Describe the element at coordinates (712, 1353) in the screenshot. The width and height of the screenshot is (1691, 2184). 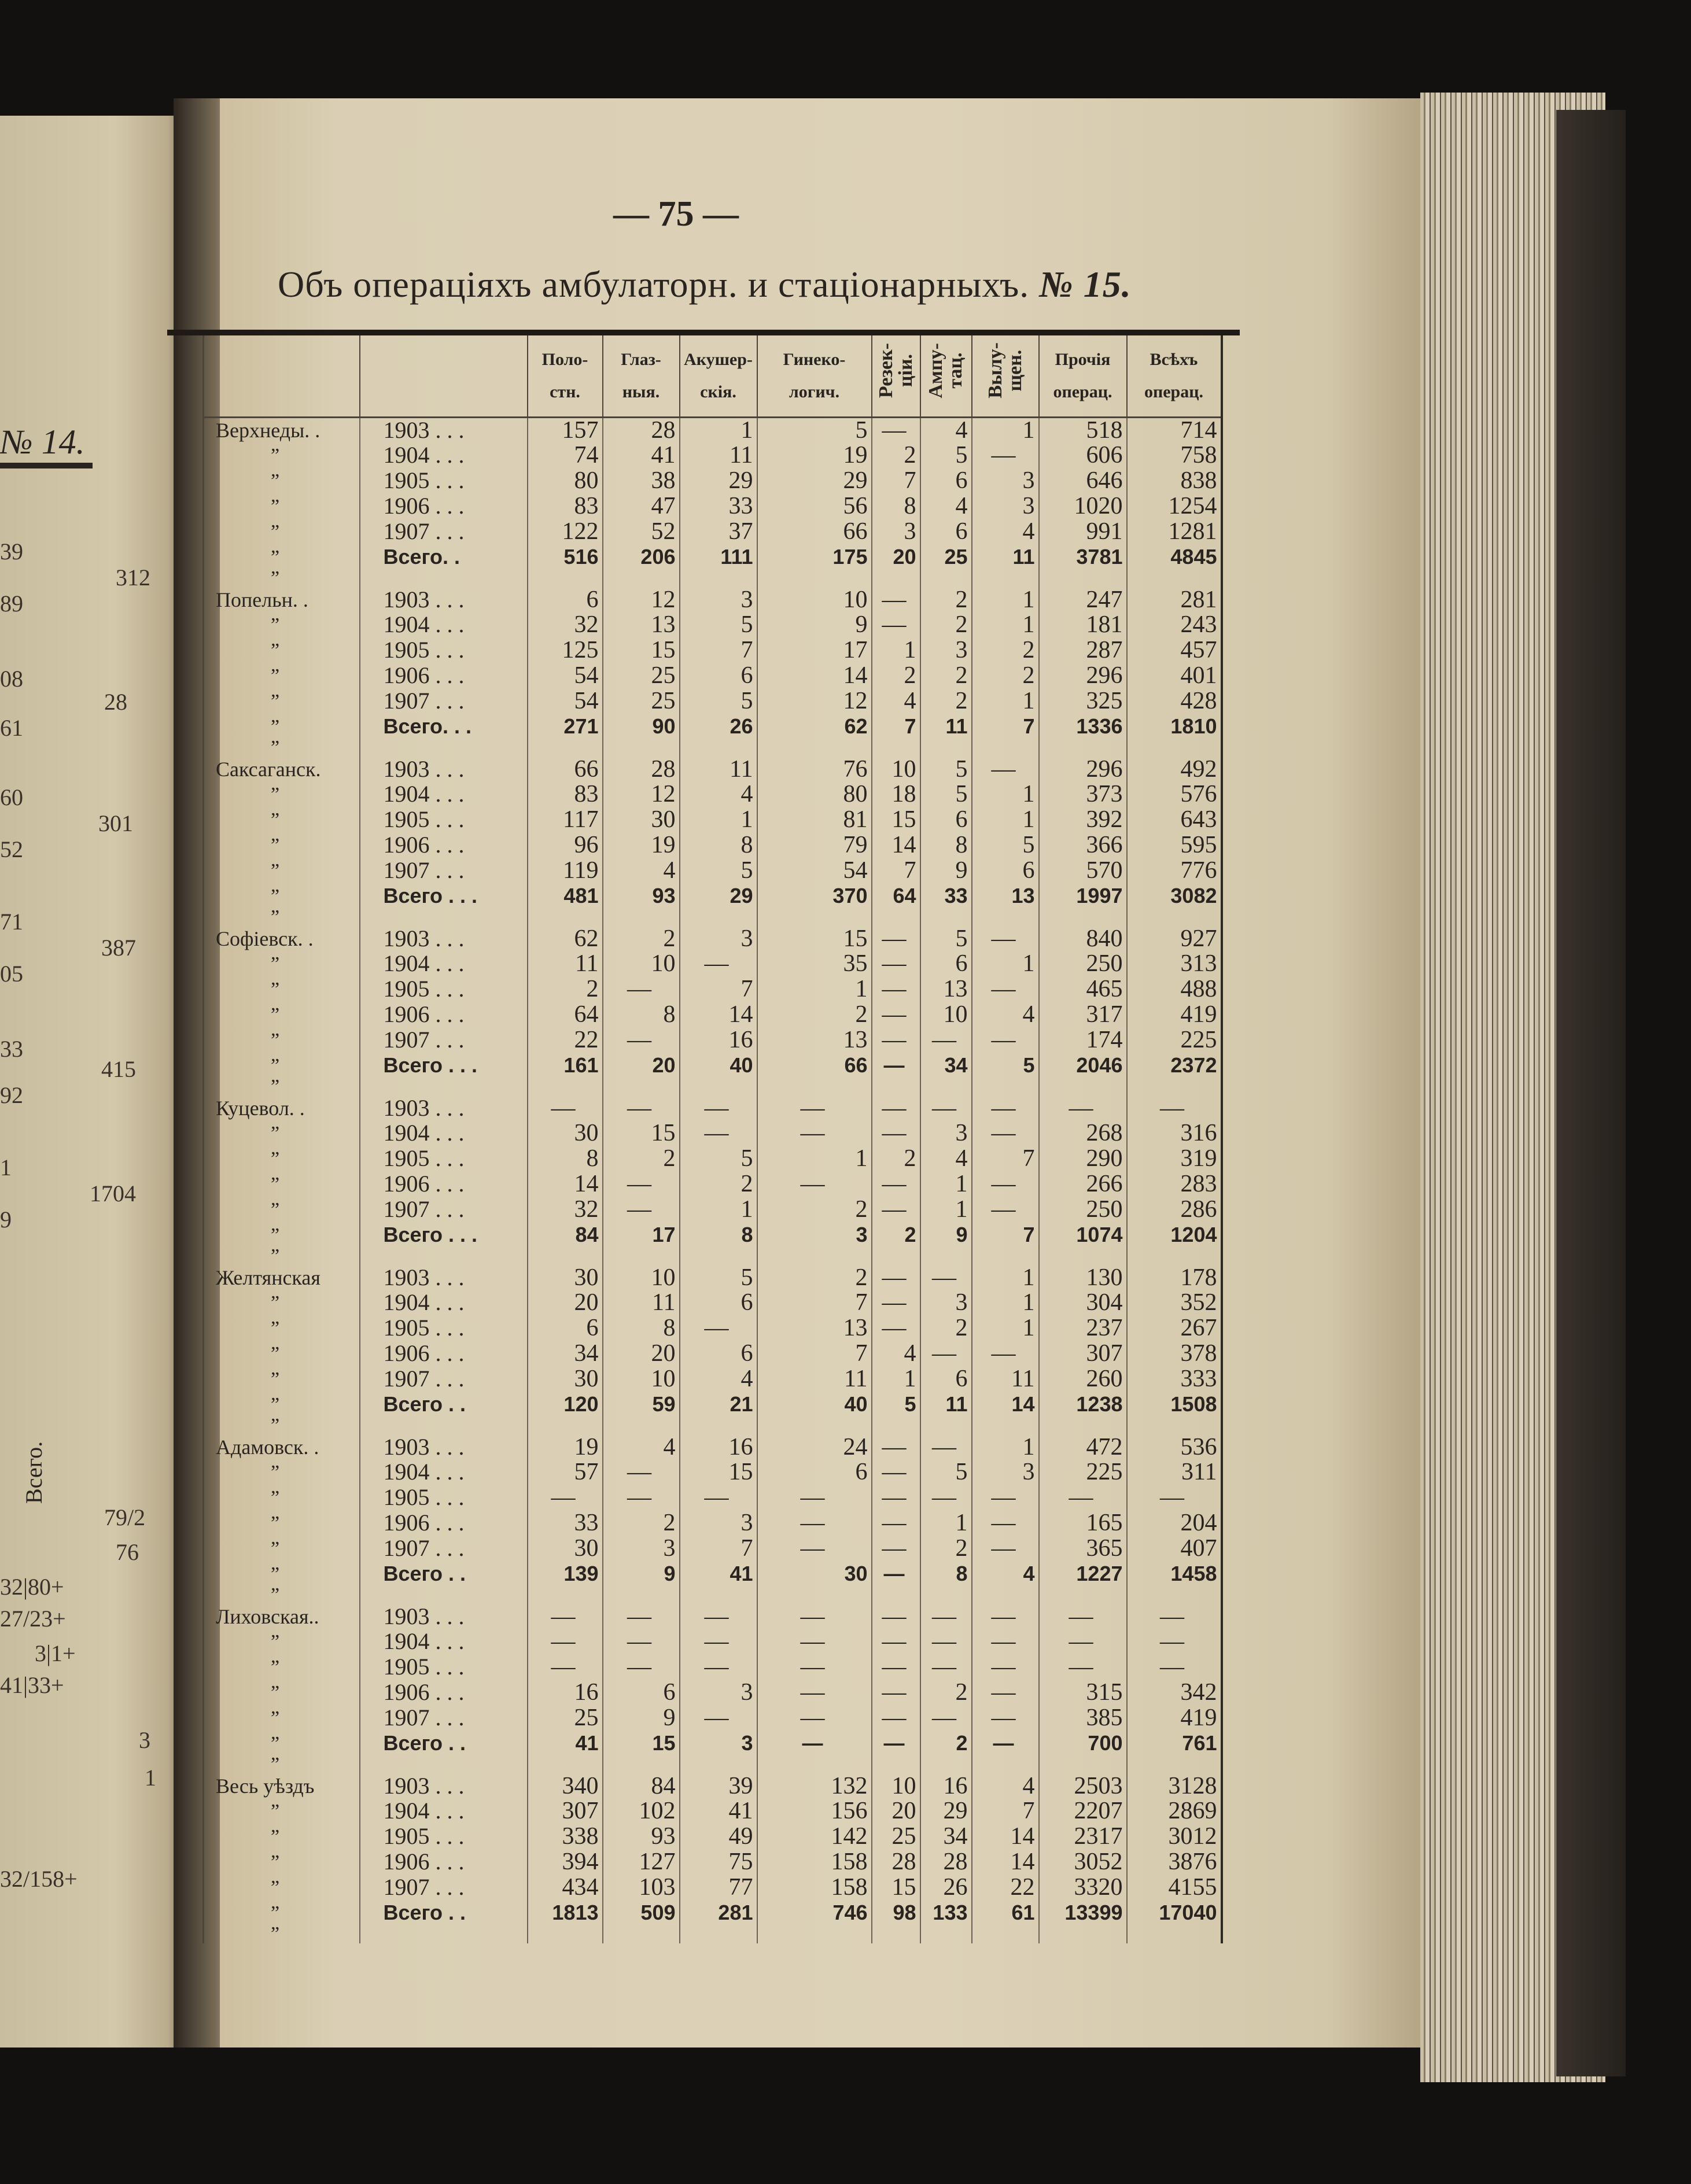
I see `table-row: ” 1906 . . . 34 20 6 7 4— —307 378` at that location.